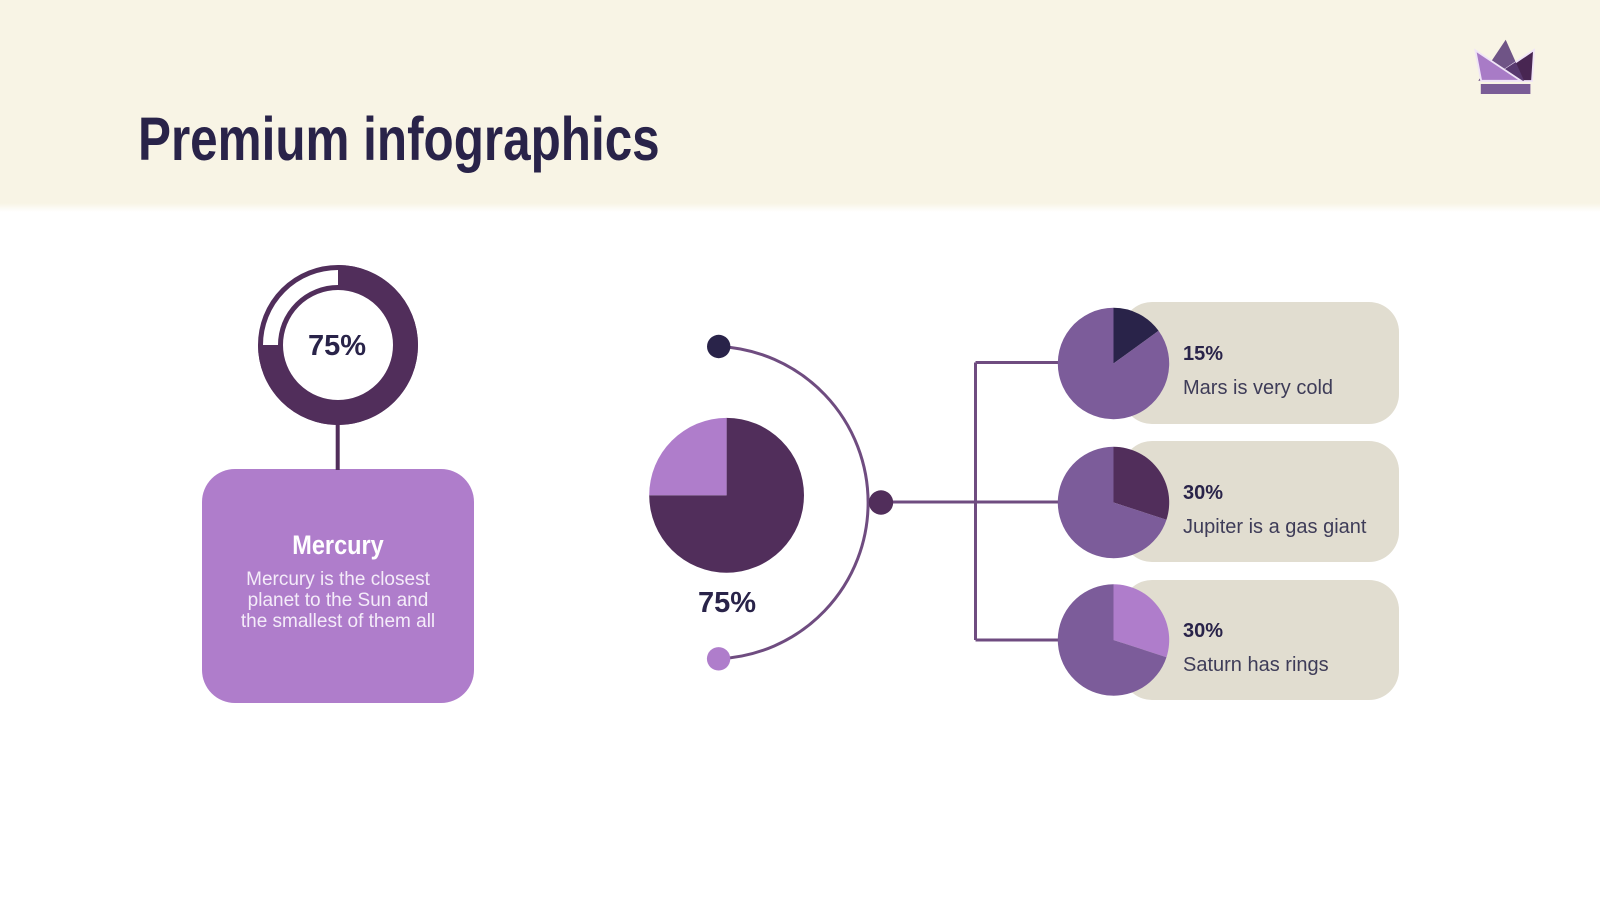 The height and width of the screenshot is (900, 1600). I want to click on crown-logo-icon, so click(1504, 66).